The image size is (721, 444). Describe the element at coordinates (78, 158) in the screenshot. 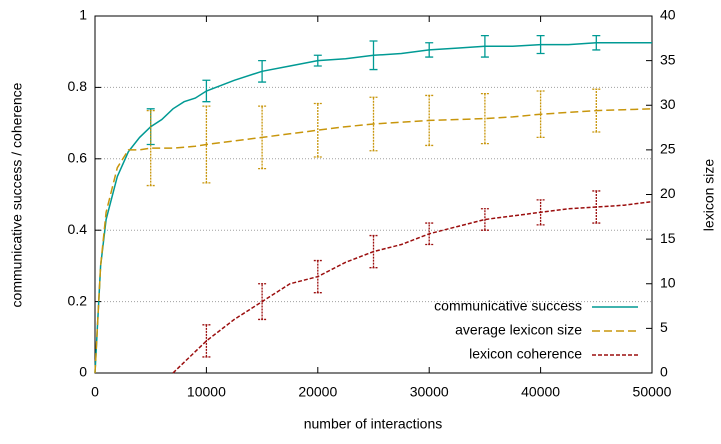

I see `y-tick-label: 0.6` at that location.